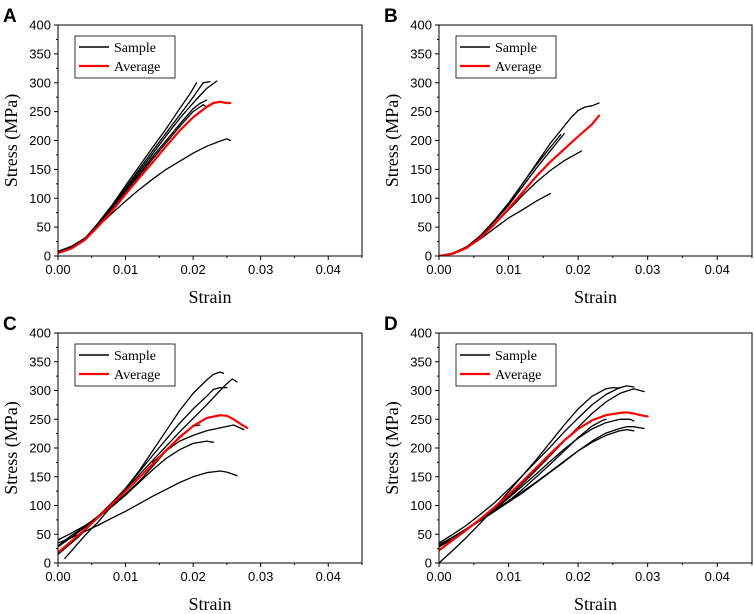  What do you see at coordinates (10, 16) in the screenshot?
I see `panel-letter: A` at bounding box center [10, 16].